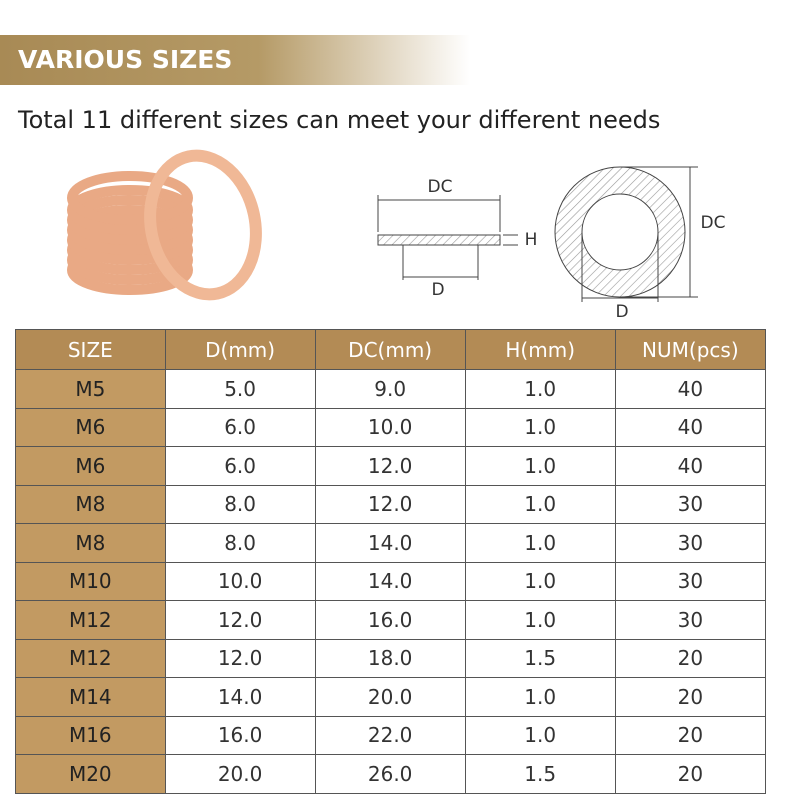 The height and width of the screenshot is (800, 800). I want to click on table-row: M5 5.0 9.0 1.0 40, so click(391, 389).